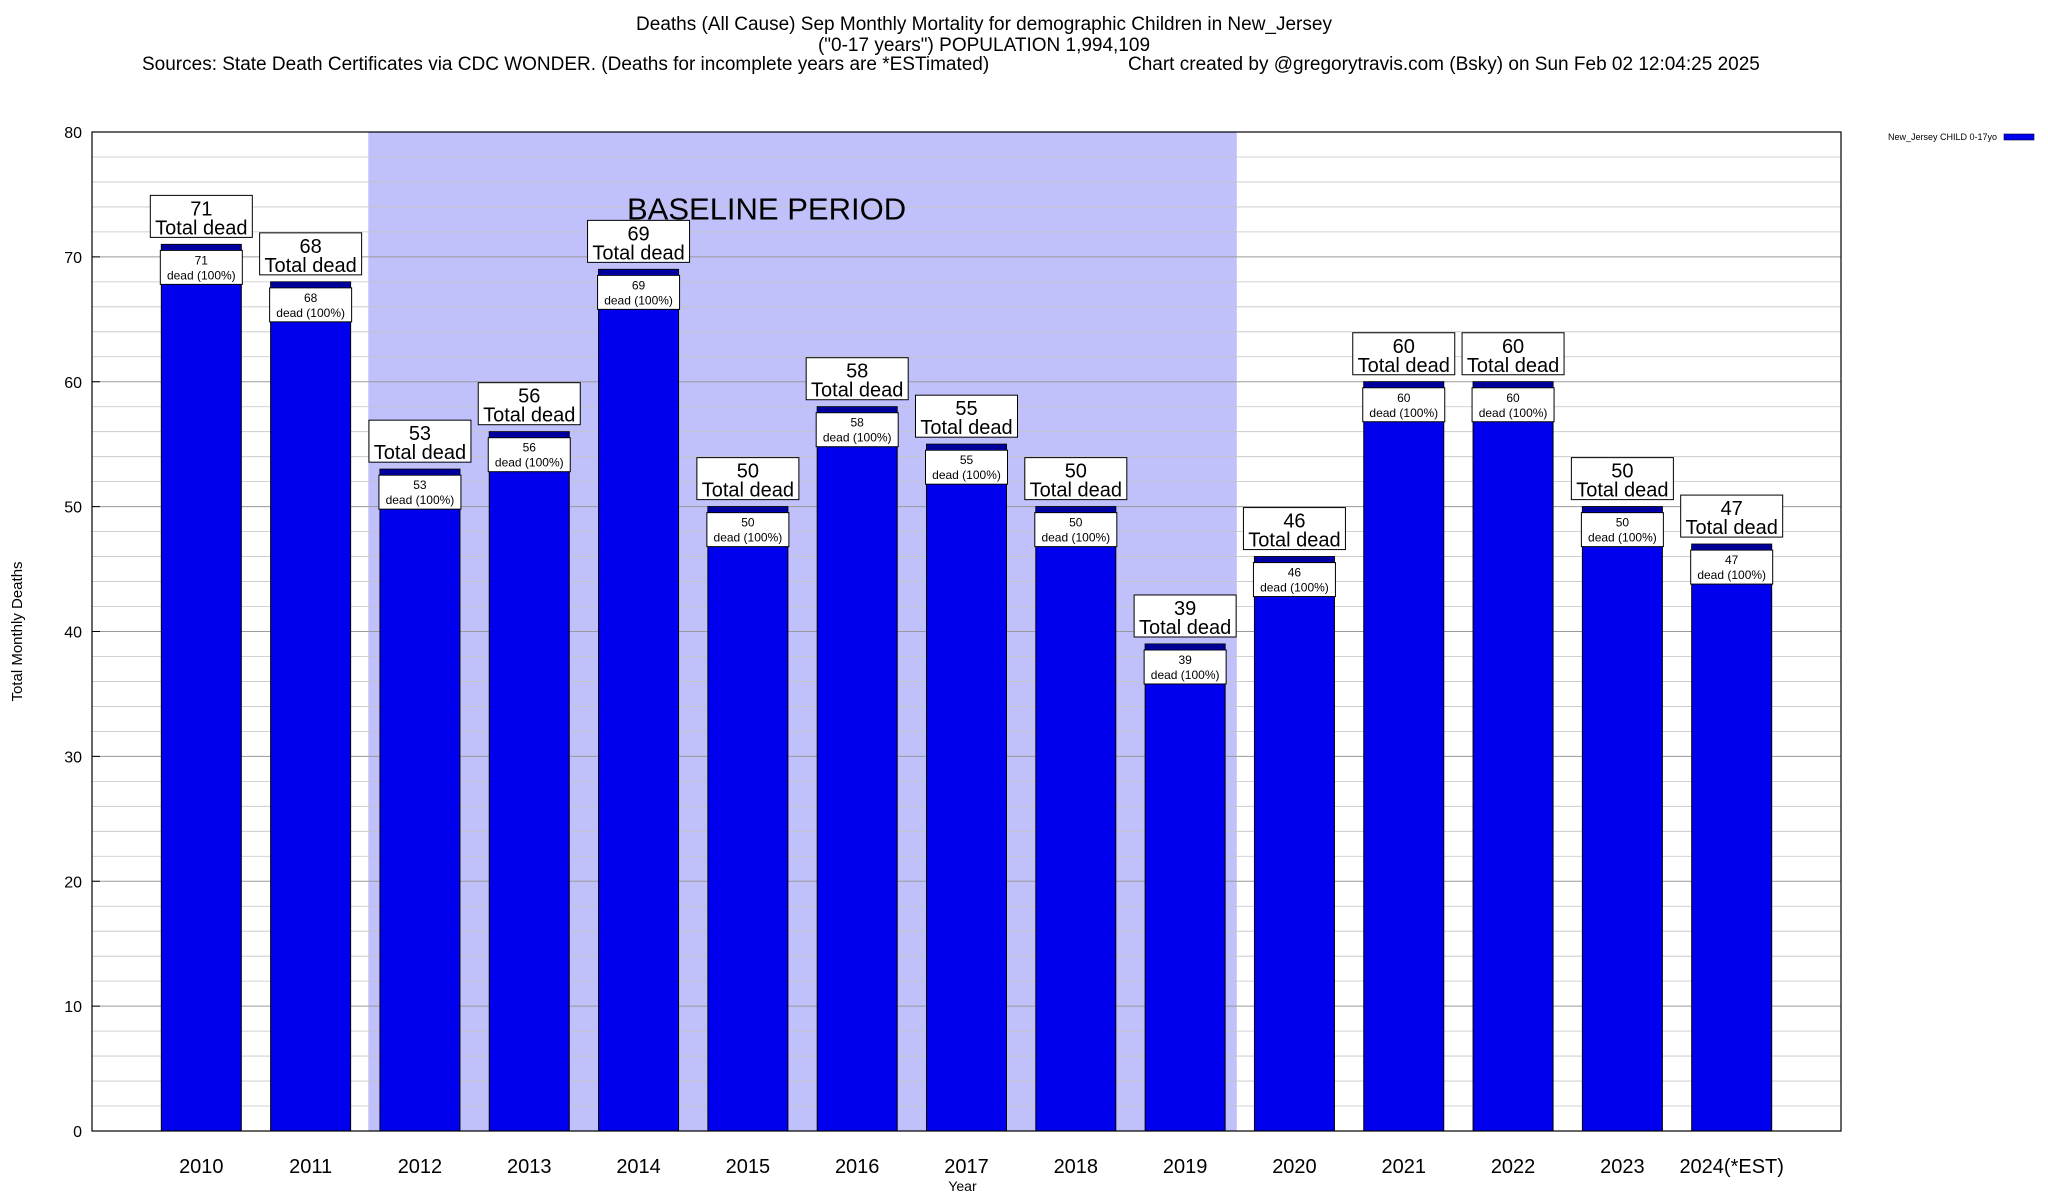 The height and width of the screenshot is (1200, 2048). What do you see at coordinates (73, 508) in the screenshot?
I see `y-tick-label: 50` at bounding box center [73, 508].